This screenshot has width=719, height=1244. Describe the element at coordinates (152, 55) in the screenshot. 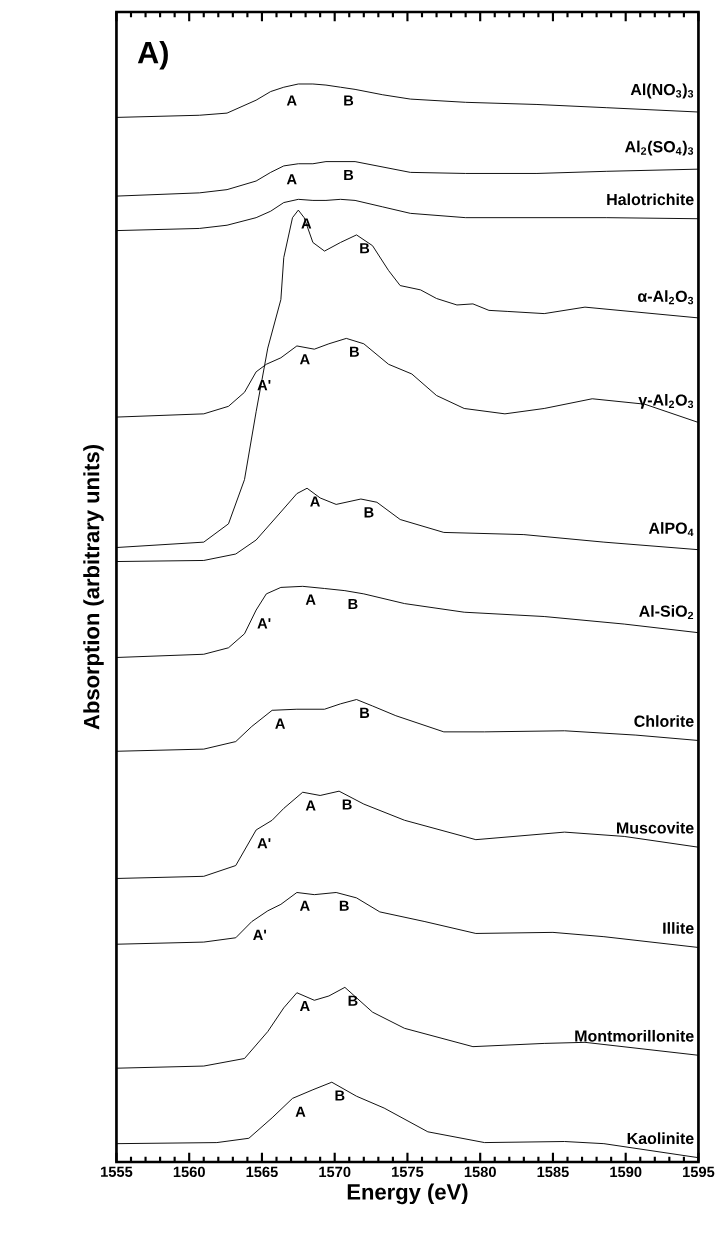

I see `text: A)` at that location.